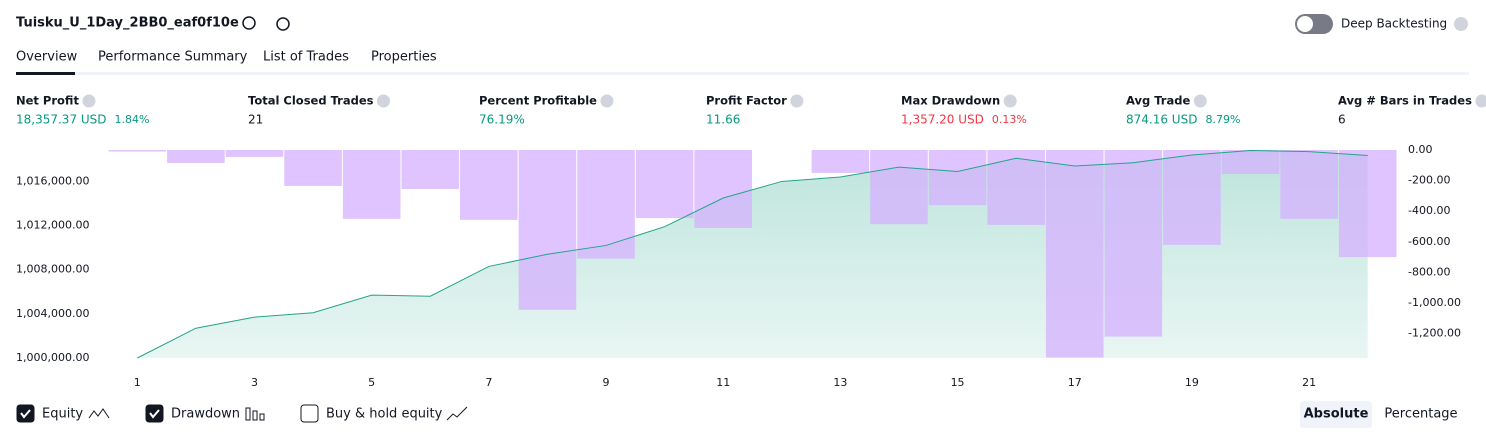  What do you see at coordinates (840, 382) in the screenshot?
I see `x-tick-label: 13` at bounding box center [840, 382].